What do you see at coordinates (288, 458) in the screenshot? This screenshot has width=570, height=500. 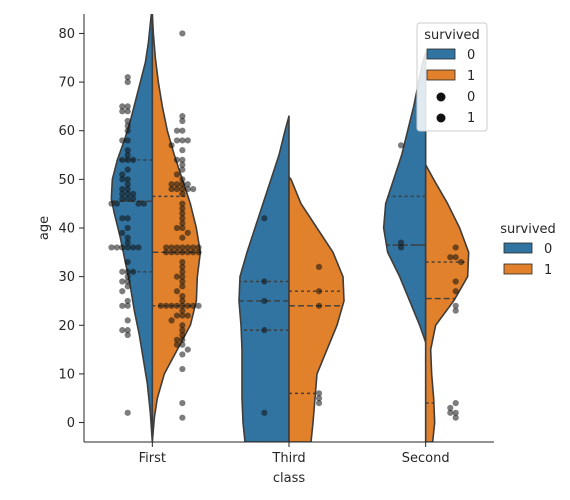 I see `x-tick-label: Third` at bounding box center [288, 458].